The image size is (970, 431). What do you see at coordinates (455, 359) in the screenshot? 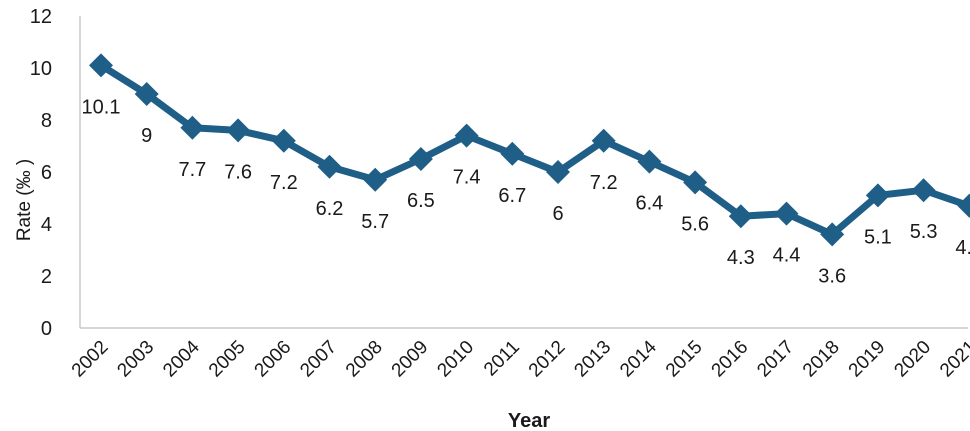
I see `x-tick-label: 2010` at bounding box center [455, 359].